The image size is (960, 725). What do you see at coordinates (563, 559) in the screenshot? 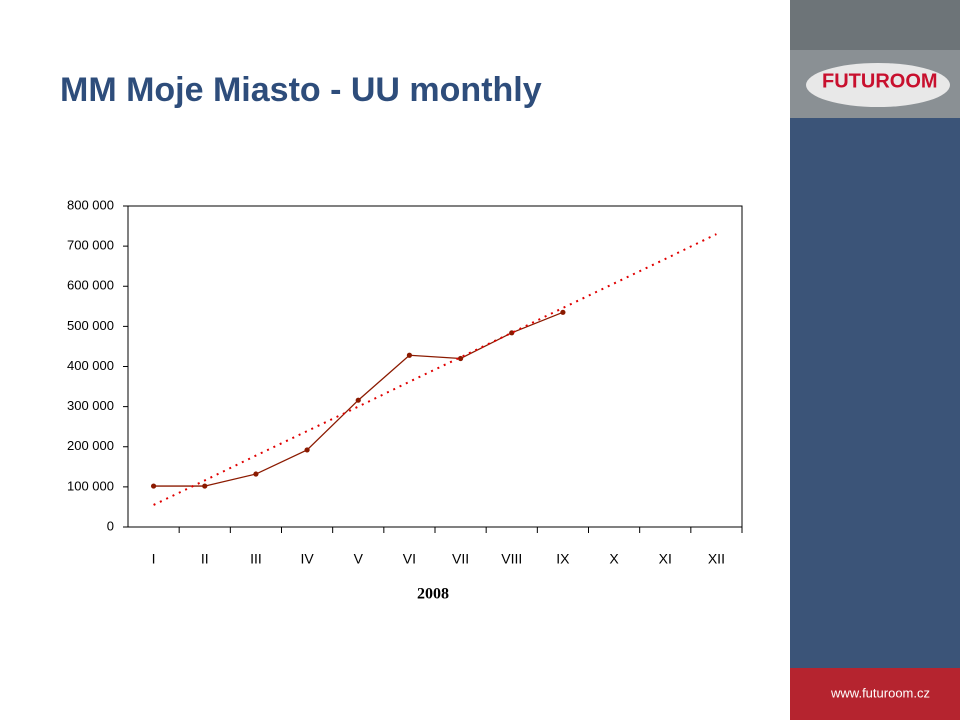
I see `x-tick-label: IX` at bounding box center [563, 559].